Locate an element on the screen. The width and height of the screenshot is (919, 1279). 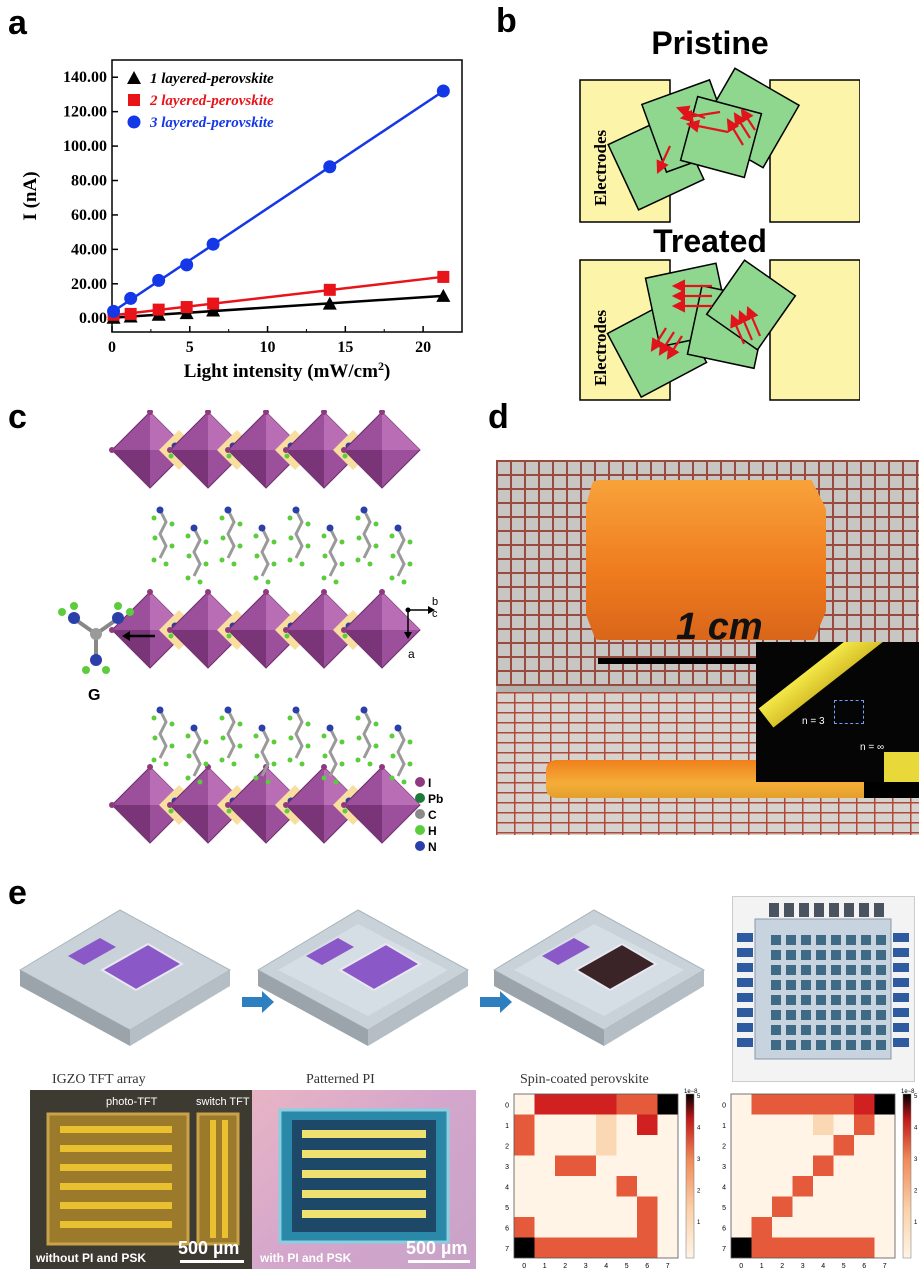
legend-marker is located at coordinates (134, 77).